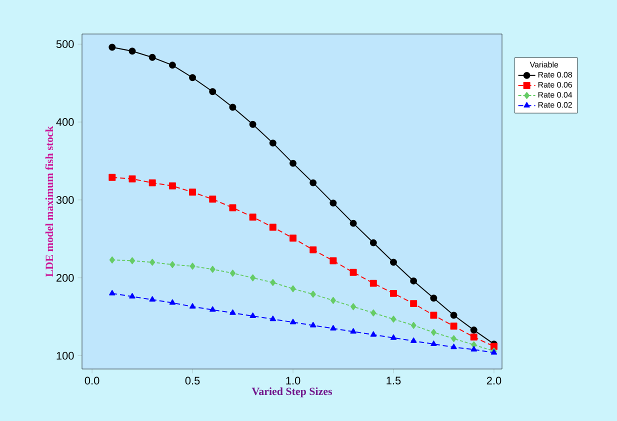 The width and height of the screenshot is (617, 421). Describe the element at coordinates (49, 201) in the screenshot. I see `y-axis-title: LDE model maximum fish stock` at that location.